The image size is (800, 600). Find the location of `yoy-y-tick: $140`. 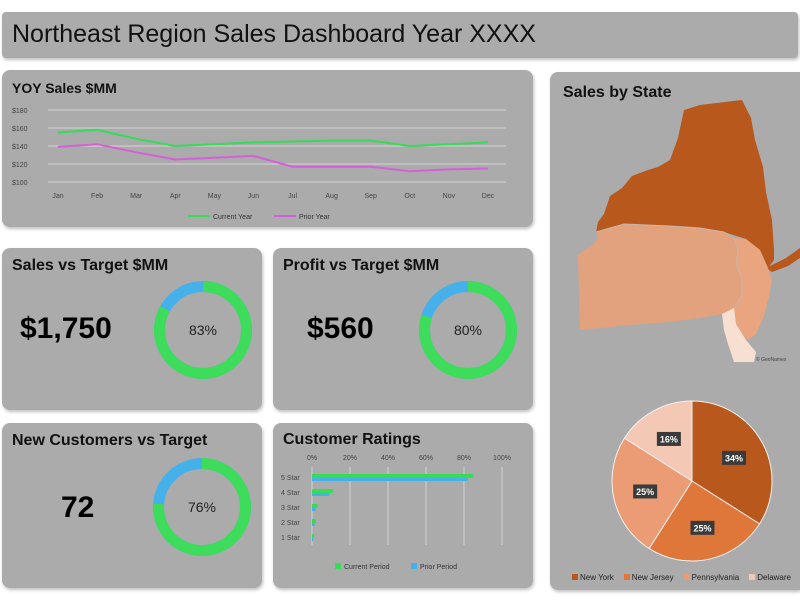

yoy-y-tick: $140 is located at coordinates (20, 147).